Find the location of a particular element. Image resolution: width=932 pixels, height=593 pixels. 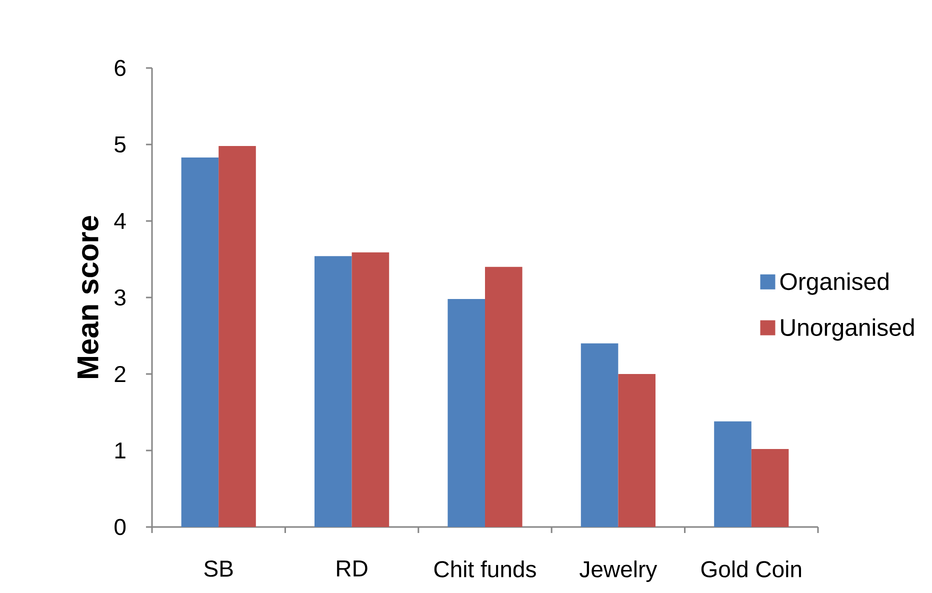

y-tick-label: 2 is located at coordinates (120, 374).